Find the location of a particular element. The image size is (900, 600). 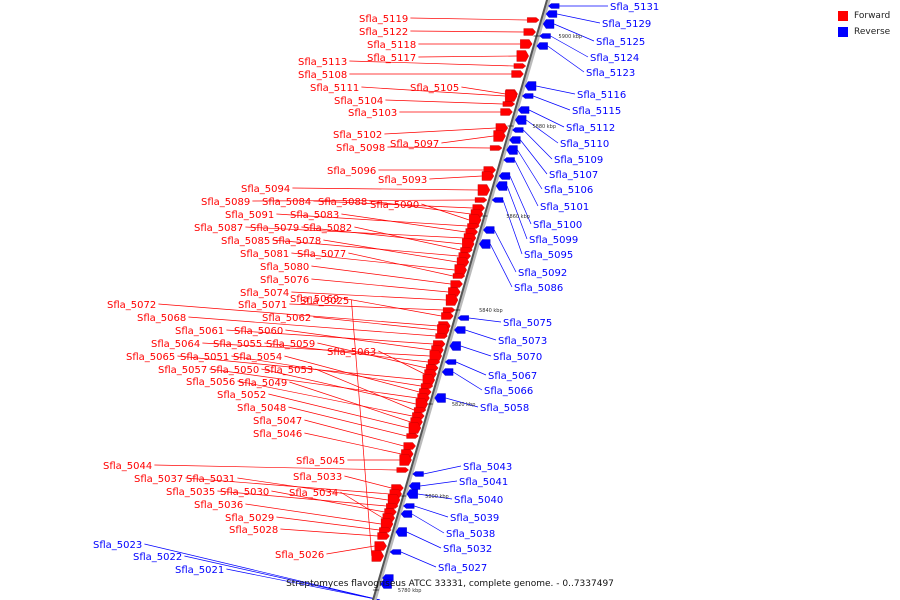

reverse-gene-label: Sfla_5110 is located at coordinates (584, 144).